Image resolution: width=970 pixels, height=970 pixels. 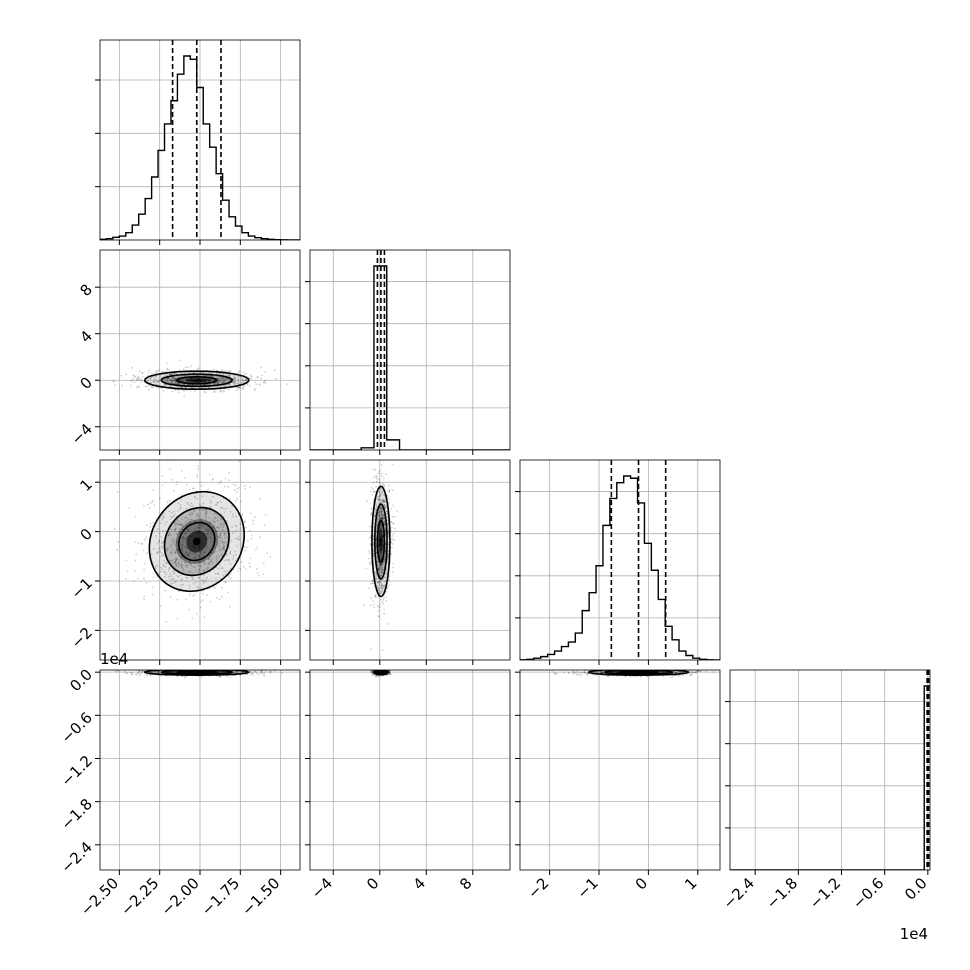 I want to click on x-tick-label-p1: 8, so click(x=465, y=883).